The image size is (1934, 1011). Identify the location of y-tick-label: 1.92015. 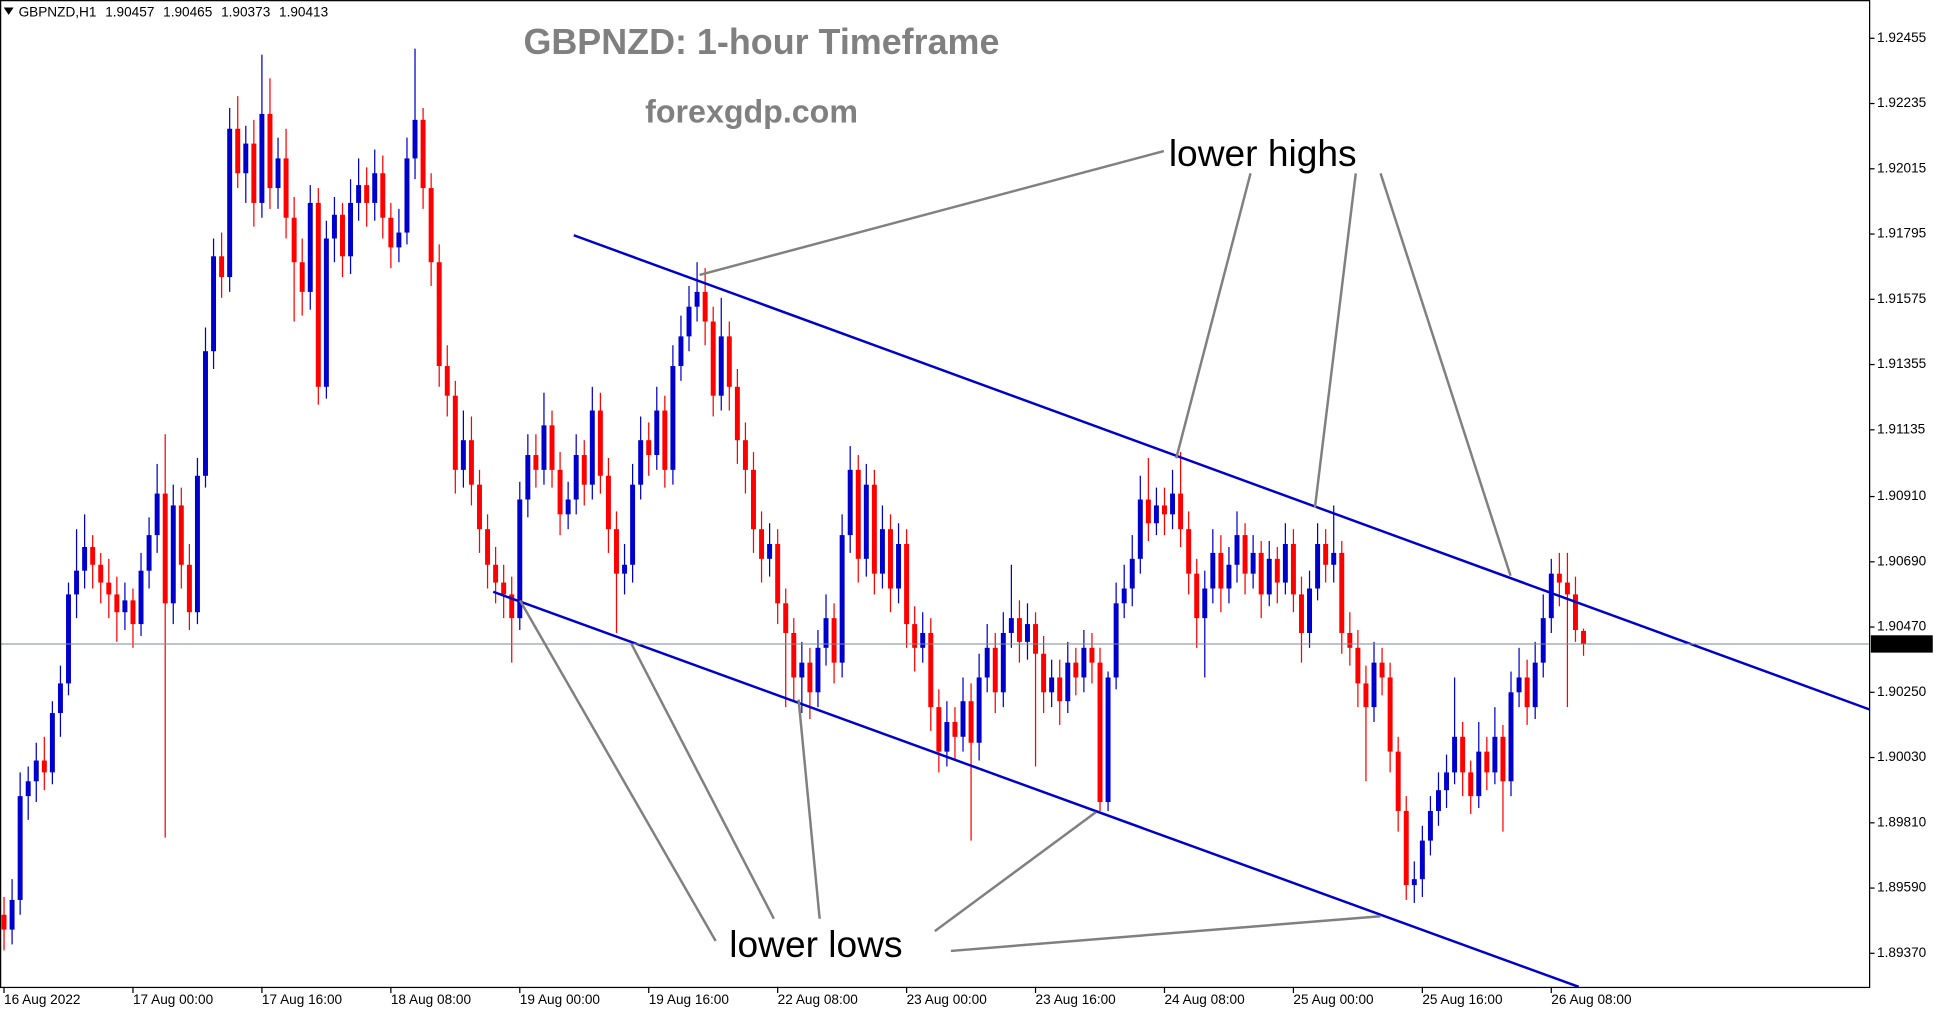
(1901, 167).